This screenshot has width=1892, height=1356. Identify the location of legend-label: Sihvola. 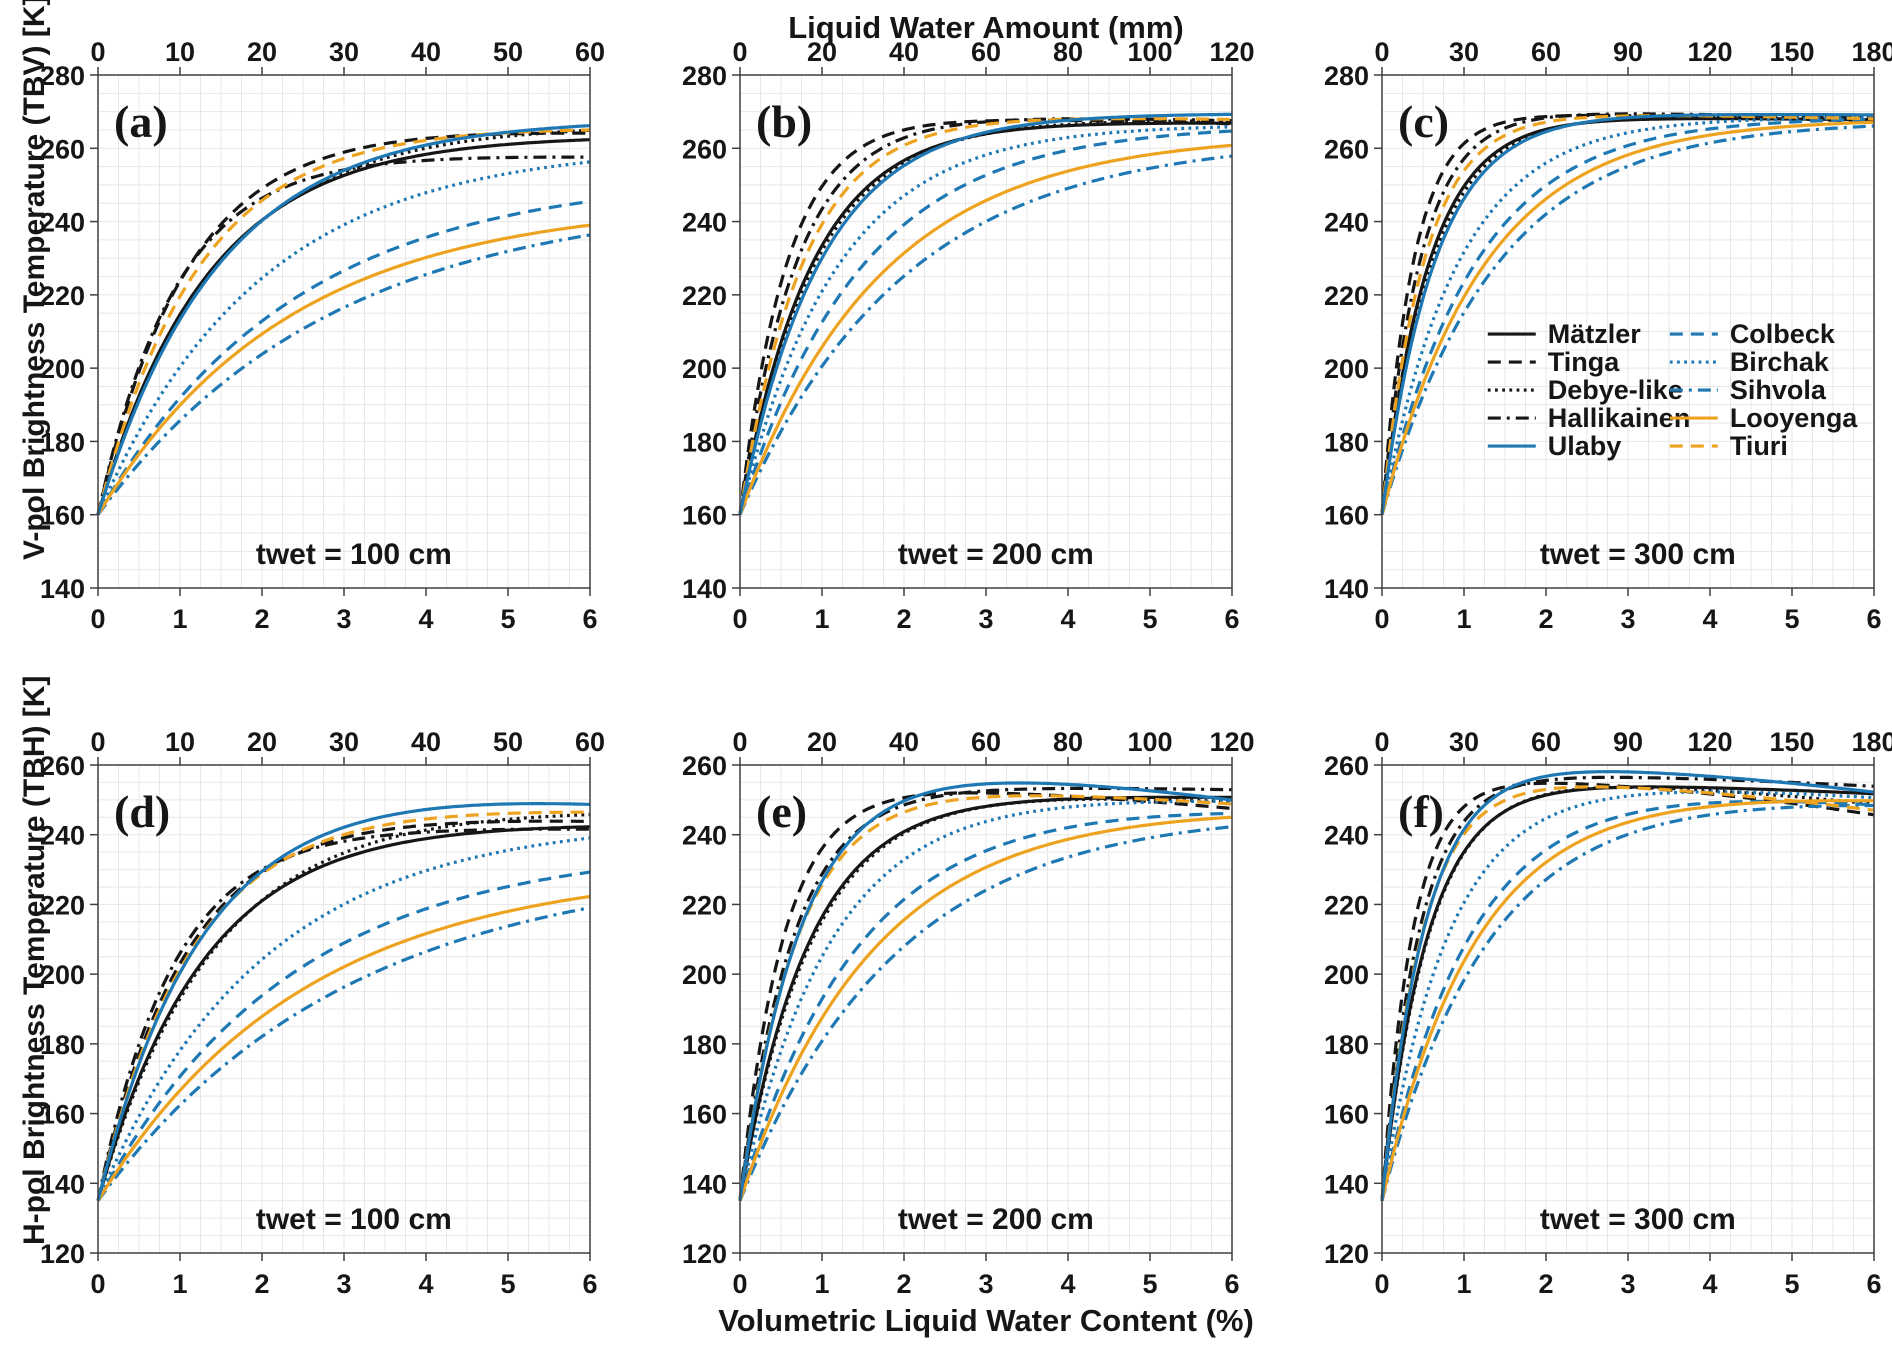
(1778, 390).